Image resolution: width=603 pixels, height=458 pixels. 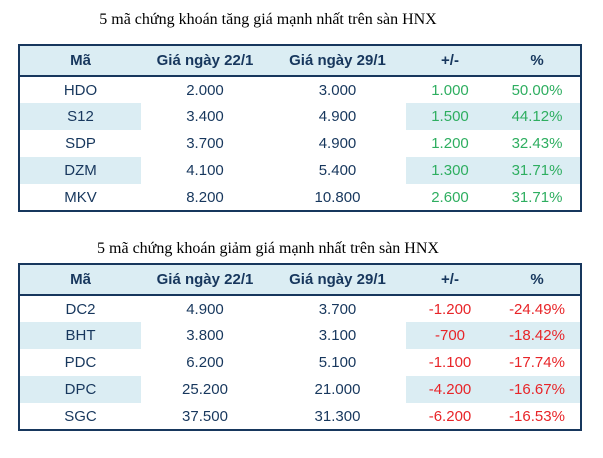 I want to click on table-row: SDP 3.700 4.900 1.200 32.43%, so click(x=300, y=143).